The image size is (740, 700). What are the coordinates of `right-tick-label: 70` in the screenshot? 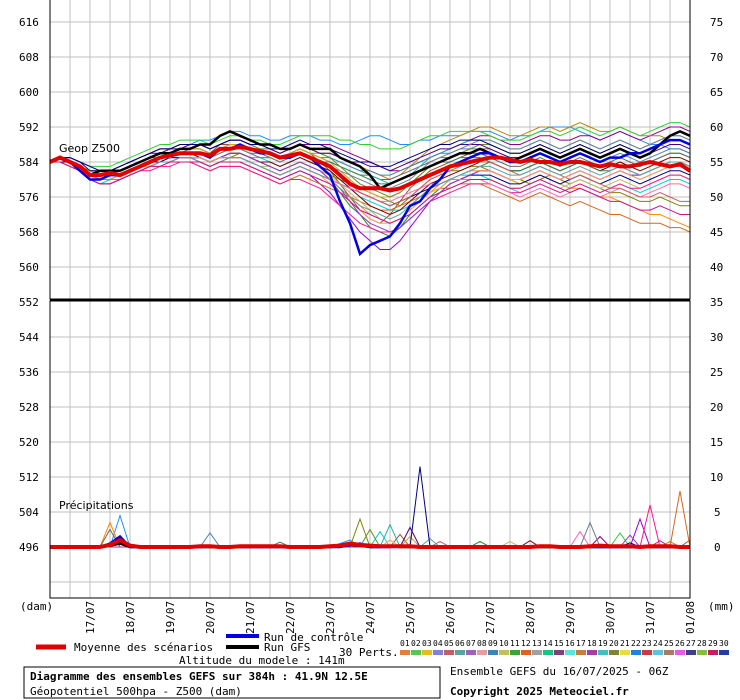 It's located at (716, 57).